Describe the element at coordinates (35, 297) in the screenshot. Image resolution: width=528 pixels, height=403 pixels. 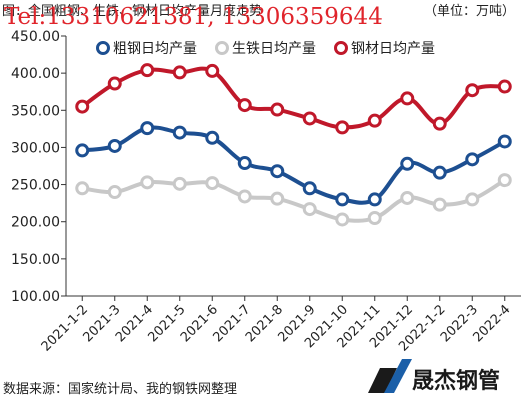
I see `y-tick-label: 100.00` at that location.